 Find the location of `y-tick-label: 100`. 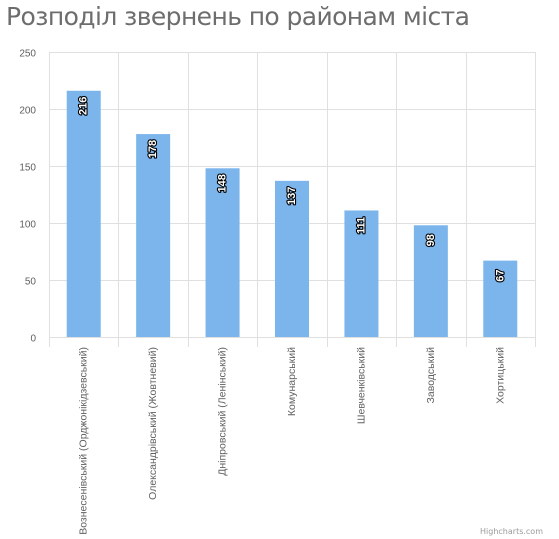

y-tick-label: 100 is located at coordinates (27, 225).